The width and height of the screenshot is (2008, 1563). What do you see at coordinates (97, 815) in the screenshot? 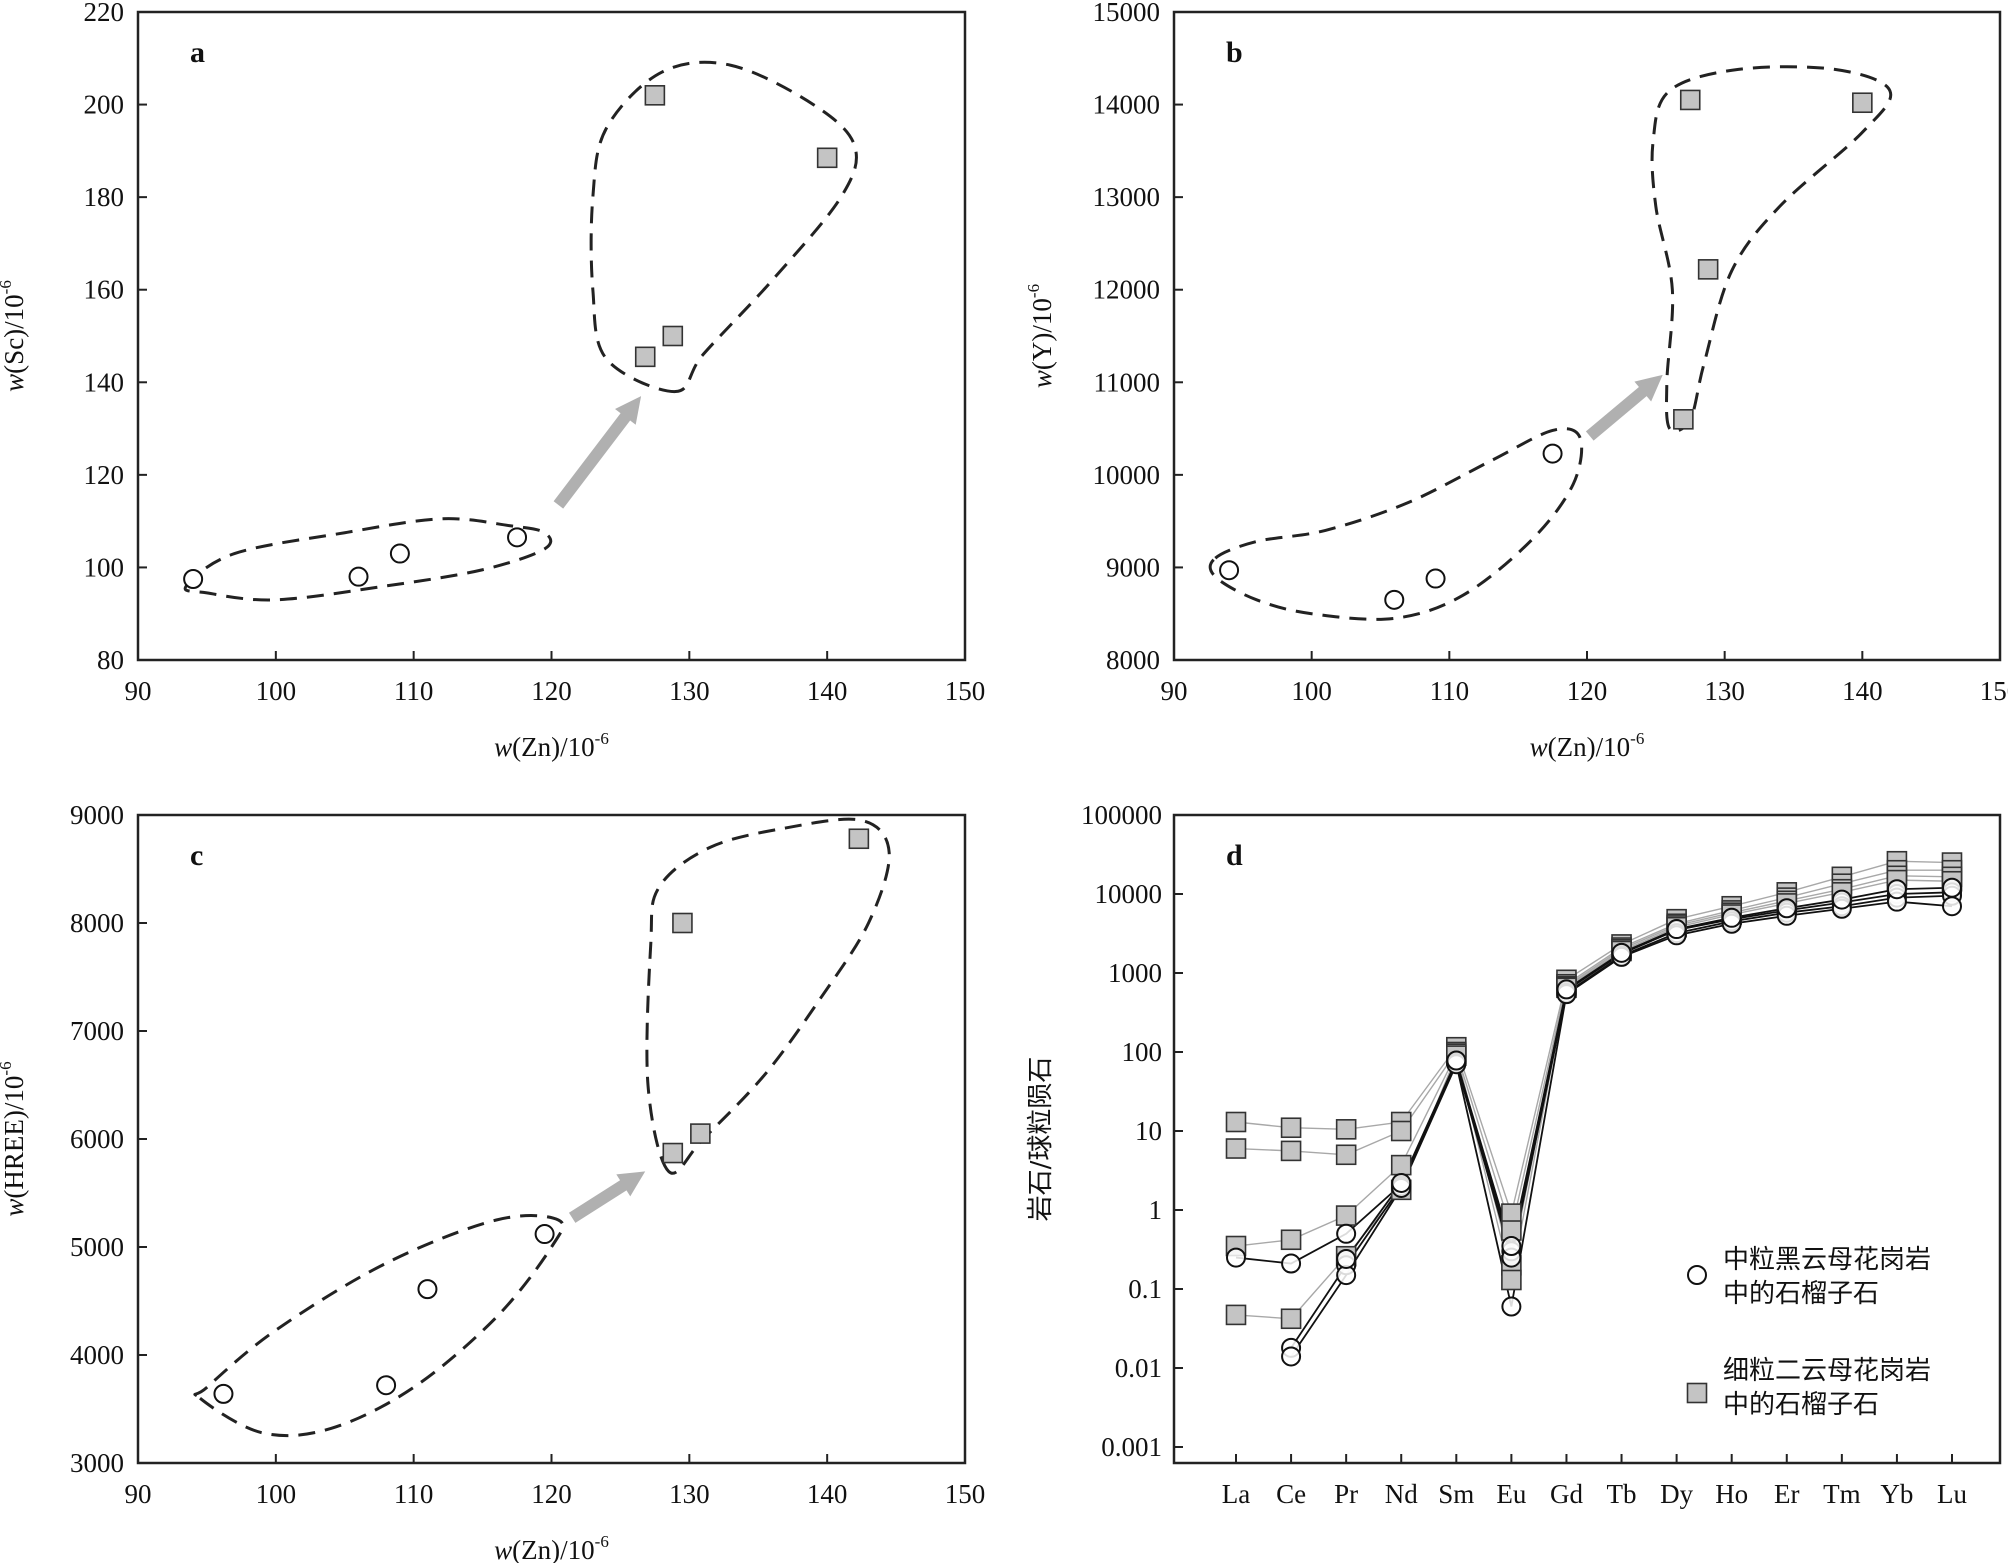
I see `y-tick-label: 9000` at bounding box center [97, 815].